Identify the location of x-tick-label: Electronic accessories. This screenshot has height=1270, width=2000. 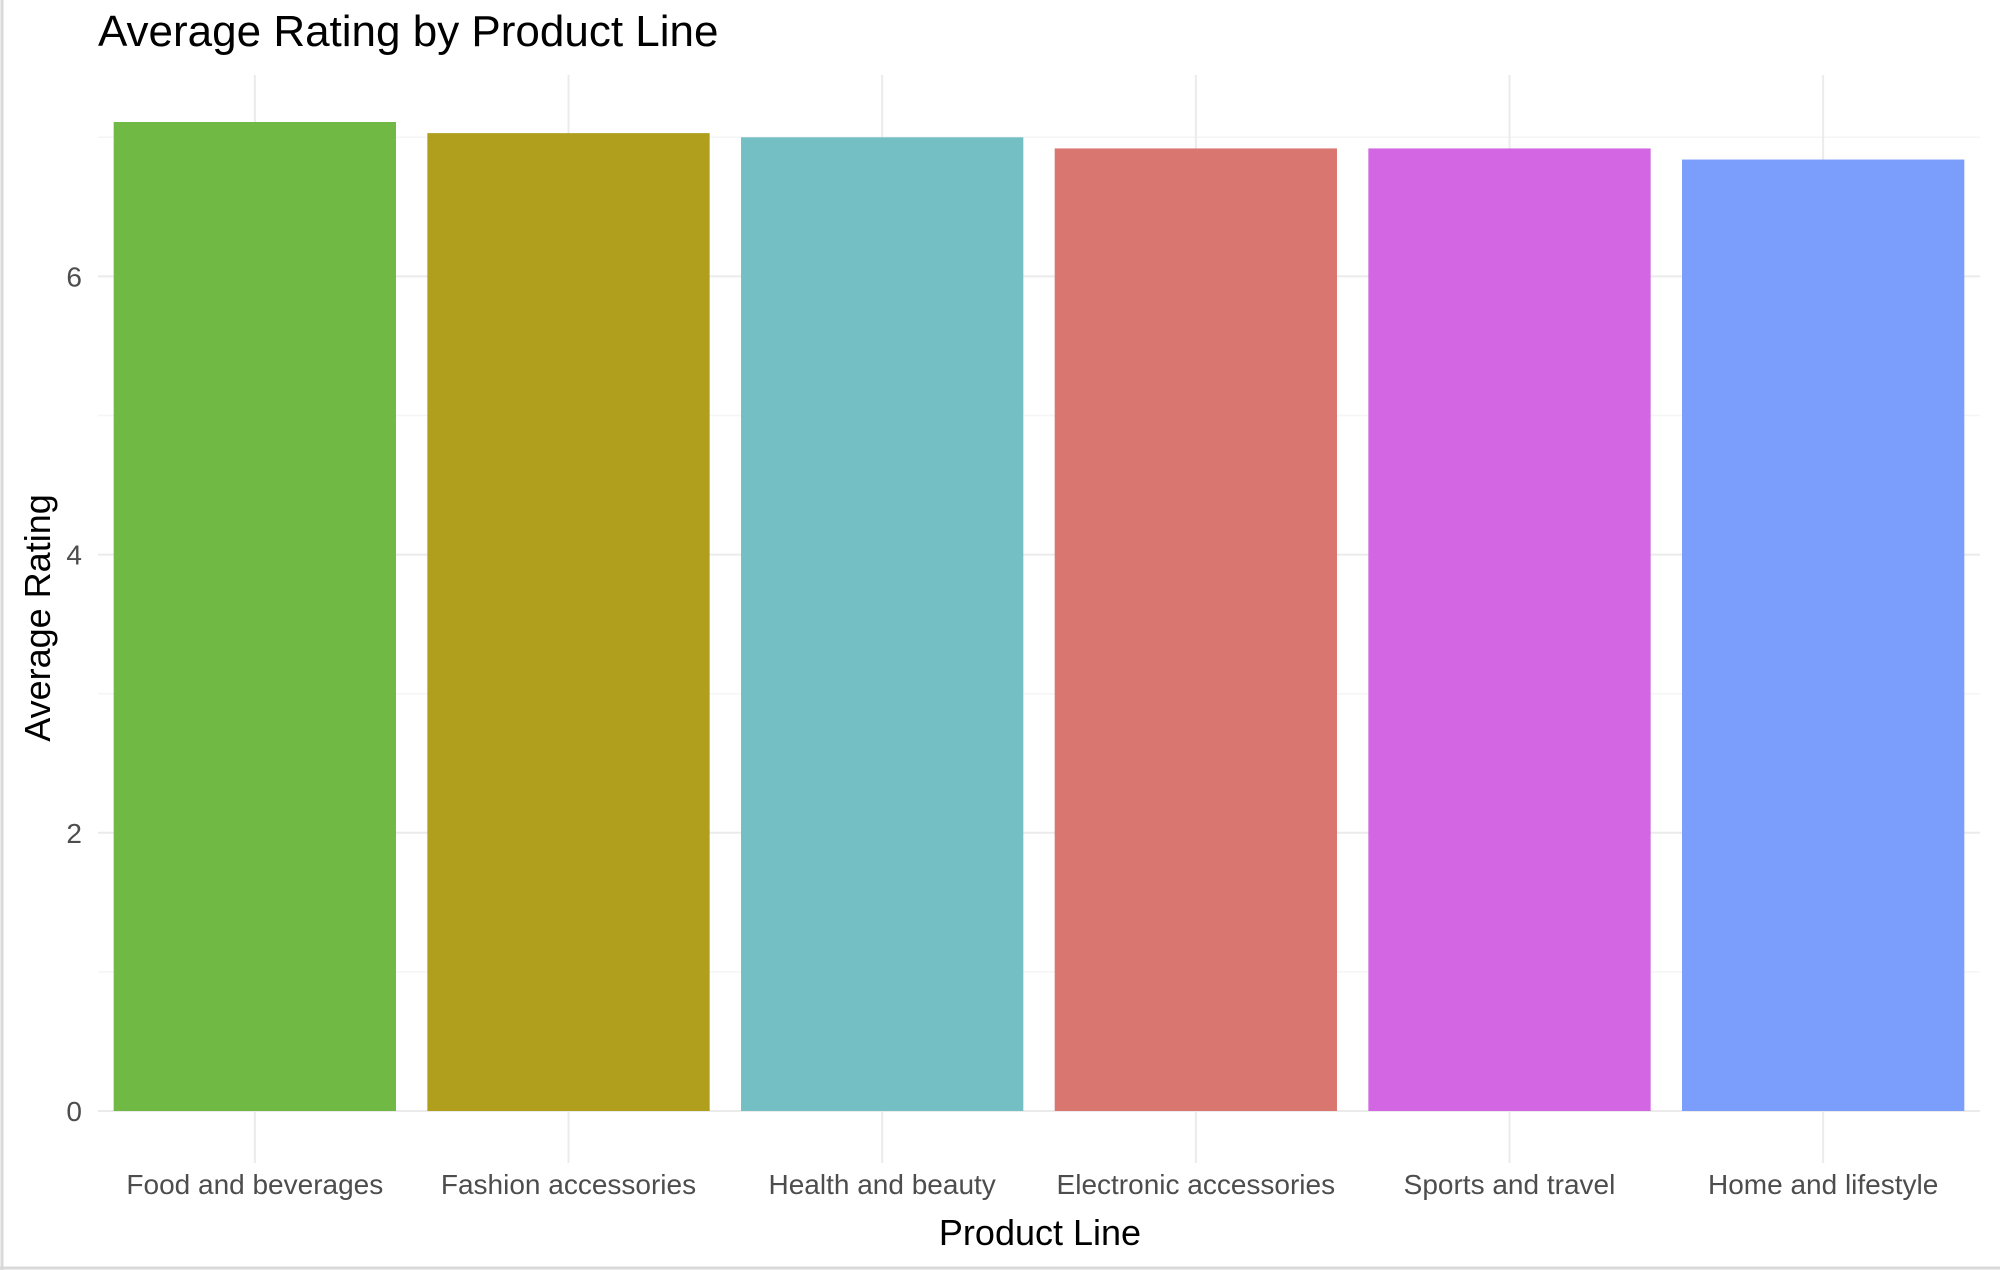
(1196, 1184).